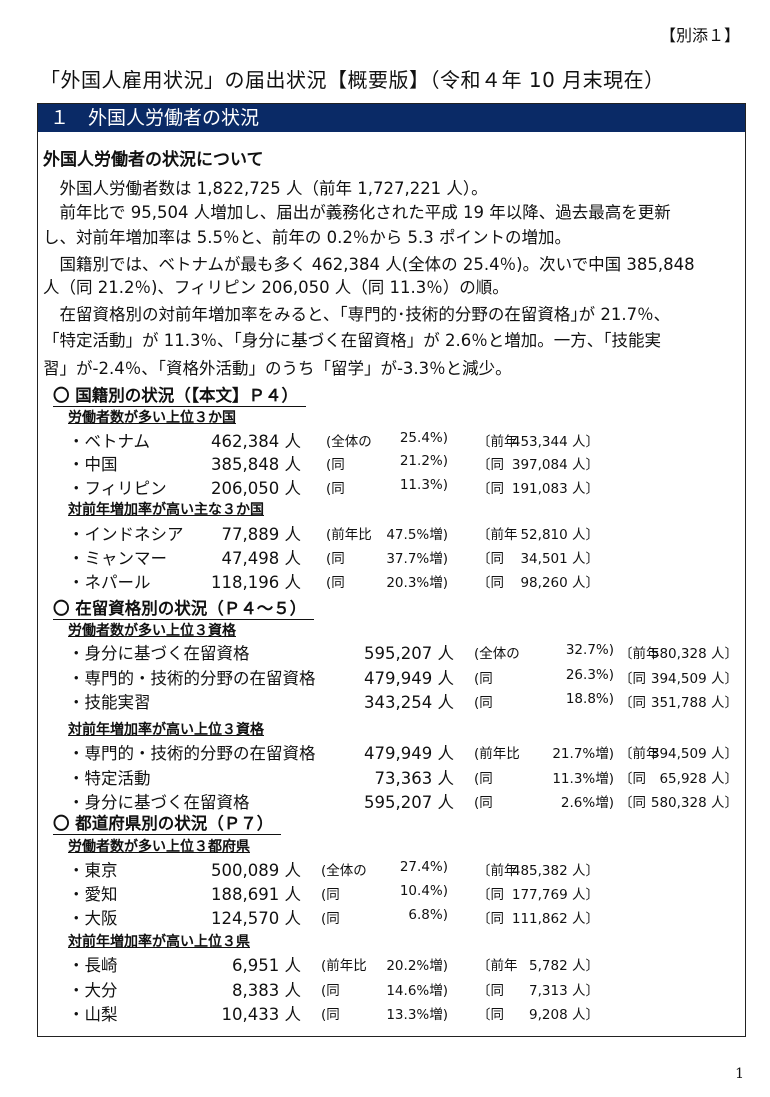  I want to click on prev-value: 453,344 人〕, so click(555, 442).